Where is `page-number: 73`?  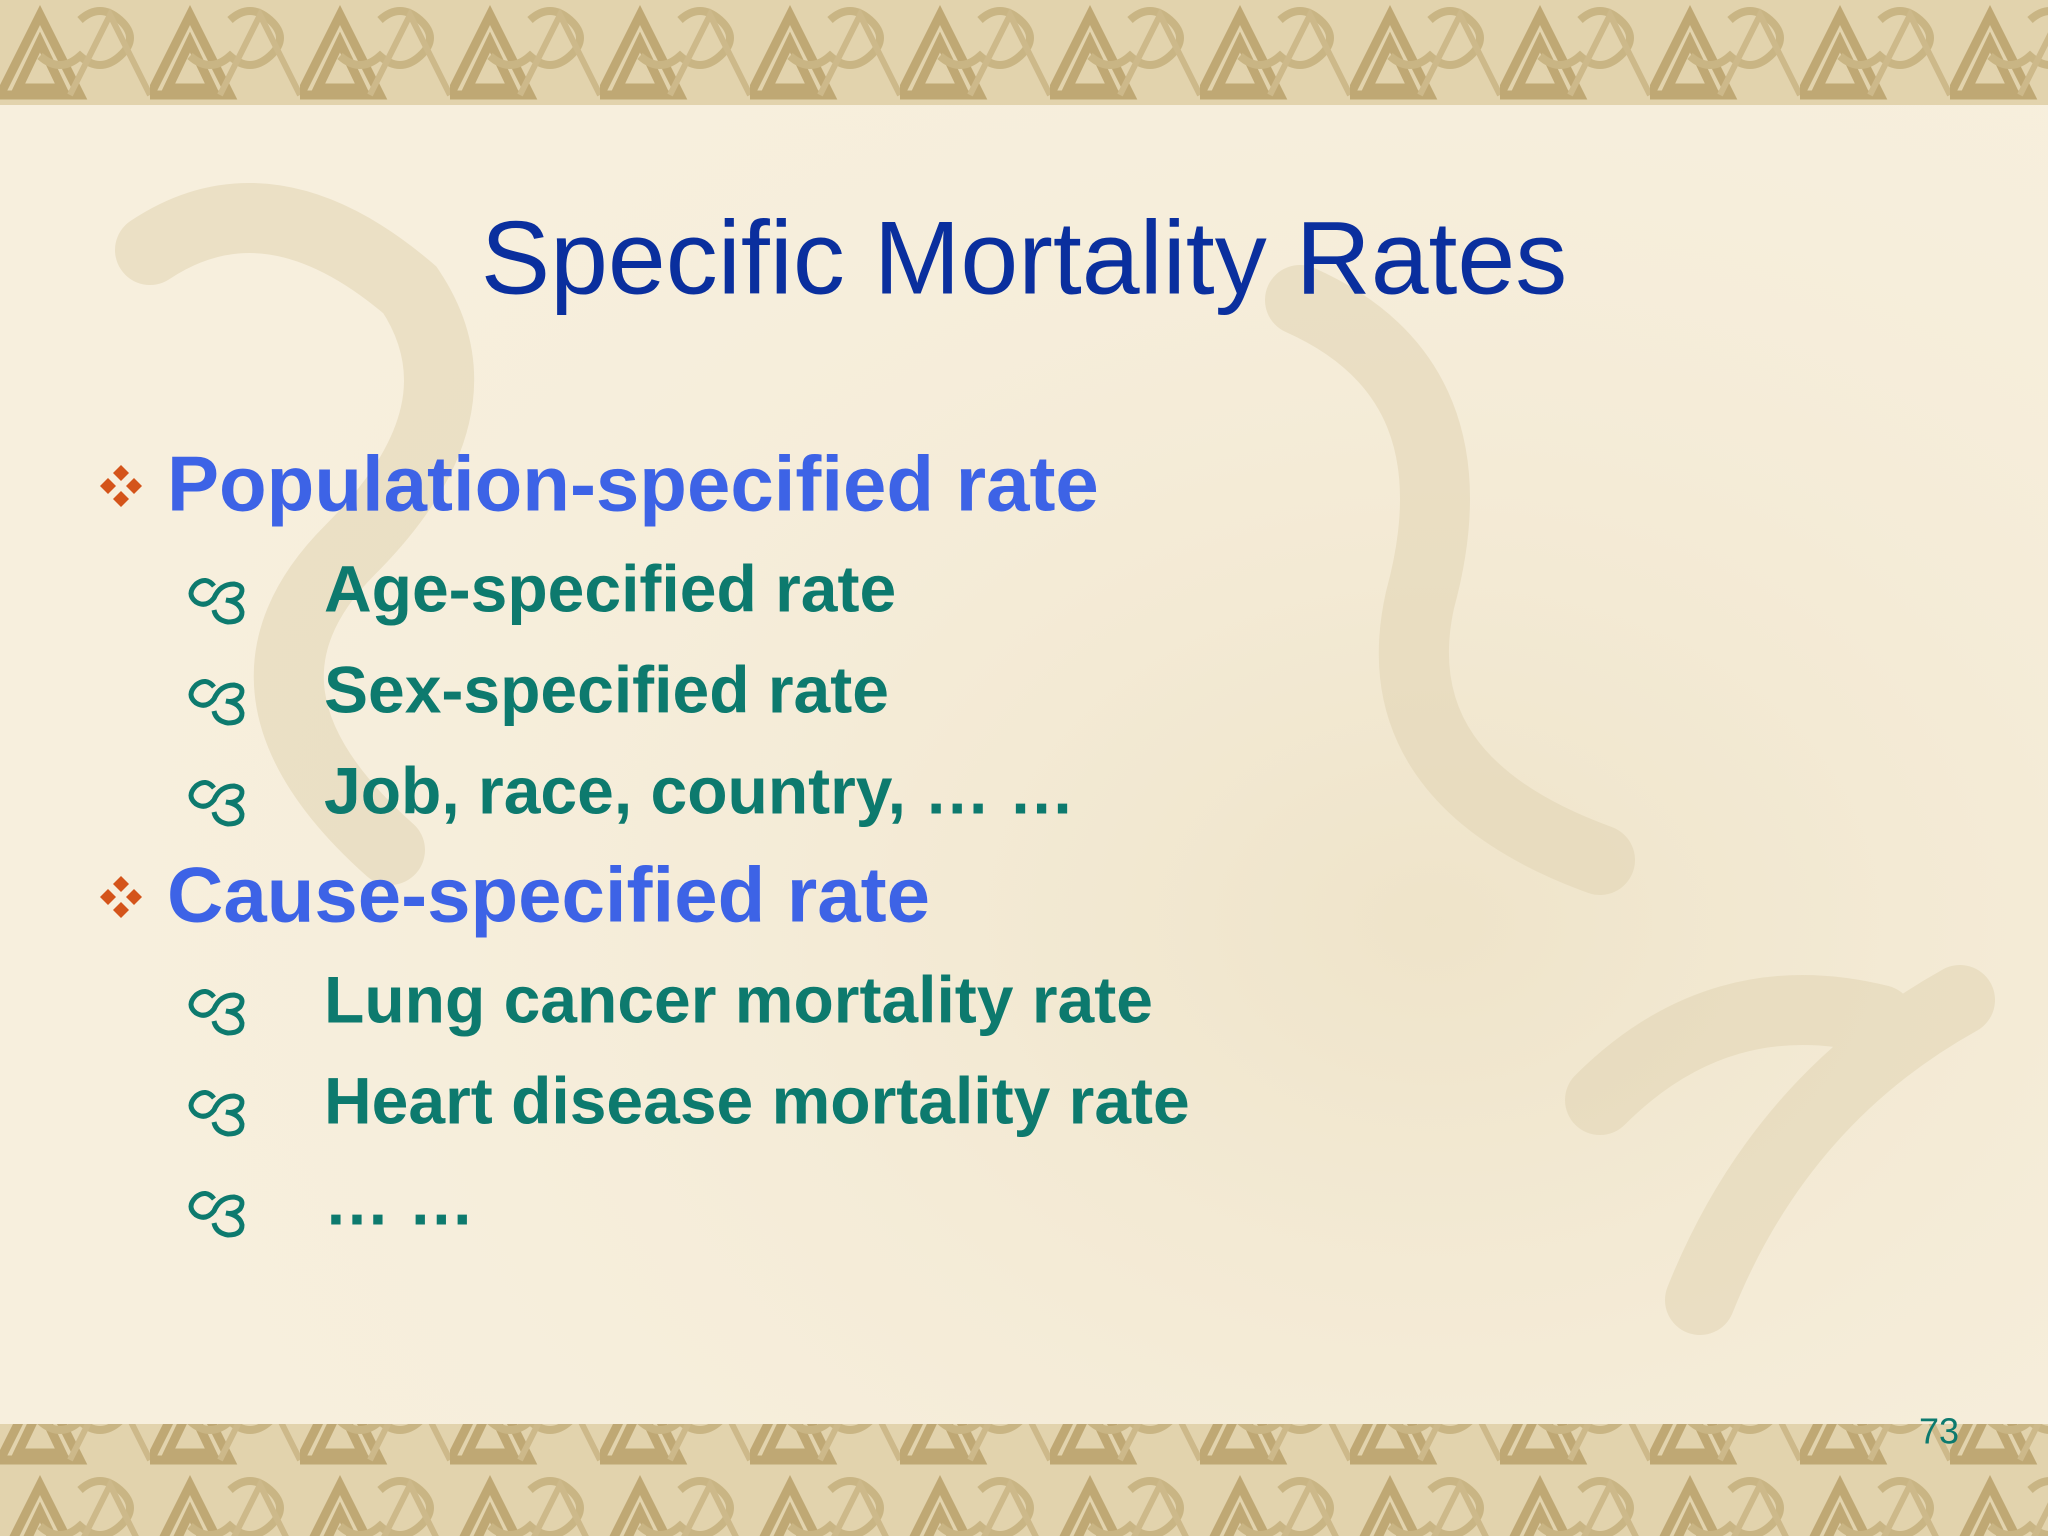 page-number: 73 is located at coordinates (1939, 1431).